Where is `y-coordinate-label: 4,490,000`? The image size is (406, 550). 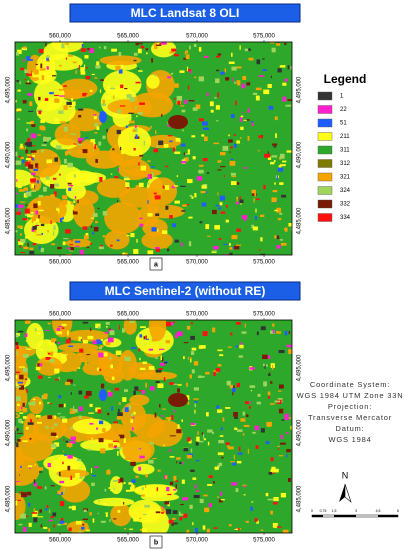 y-coordinate-label: 4,490,000 is located at coordinates (9, 154).